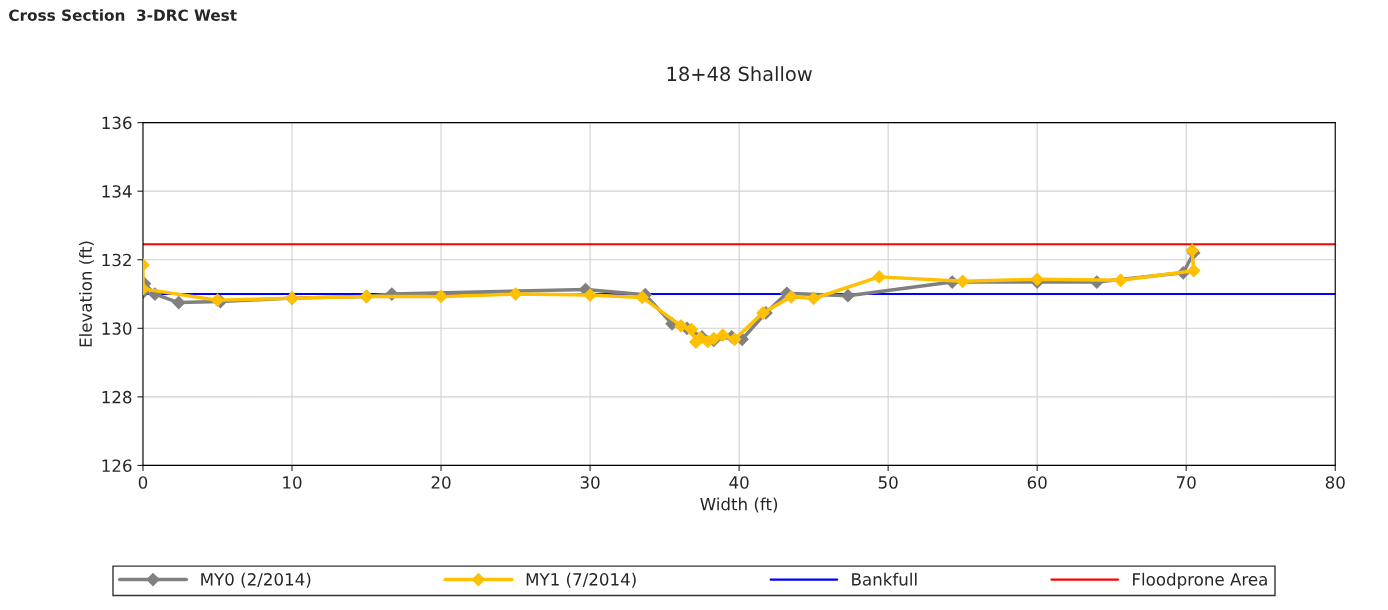 The height and width of the screenshot is (610, 1388). I want to click on x-axis-title: Width (ft), so click(739, 505).